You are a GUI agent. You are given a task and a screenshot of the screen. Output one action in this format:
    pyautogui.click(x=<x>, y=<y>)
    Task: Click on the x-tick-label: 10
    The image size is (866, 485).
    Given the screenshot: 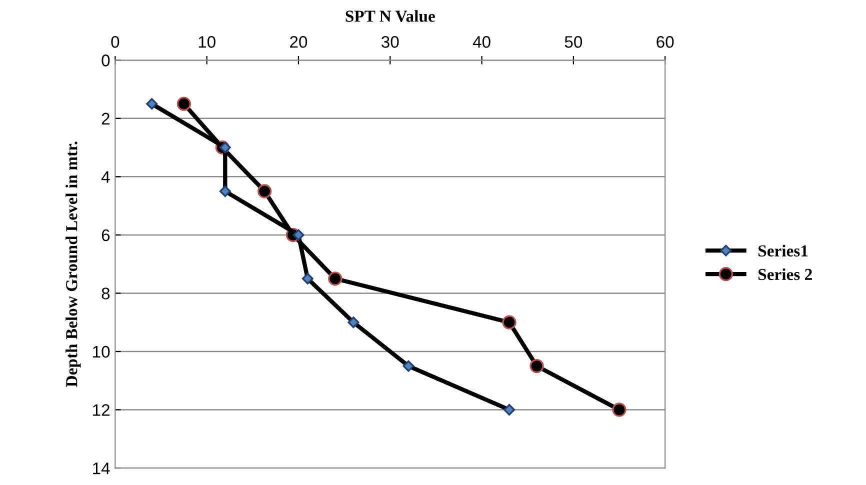 What is the action you would take?
    pyautogui.click(x=207, y=42)
    